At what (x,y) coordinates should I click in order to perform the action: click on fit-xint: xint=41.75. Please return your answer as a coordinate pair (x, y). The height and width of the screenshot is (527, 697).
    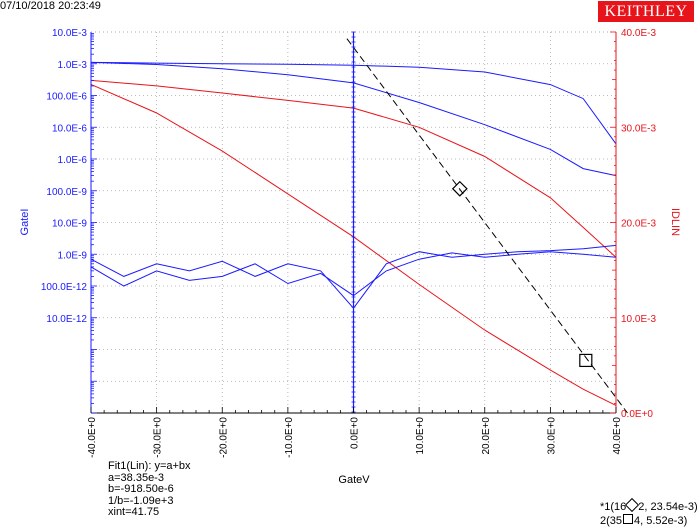
    Looking at the image, I should click on (149, 513).